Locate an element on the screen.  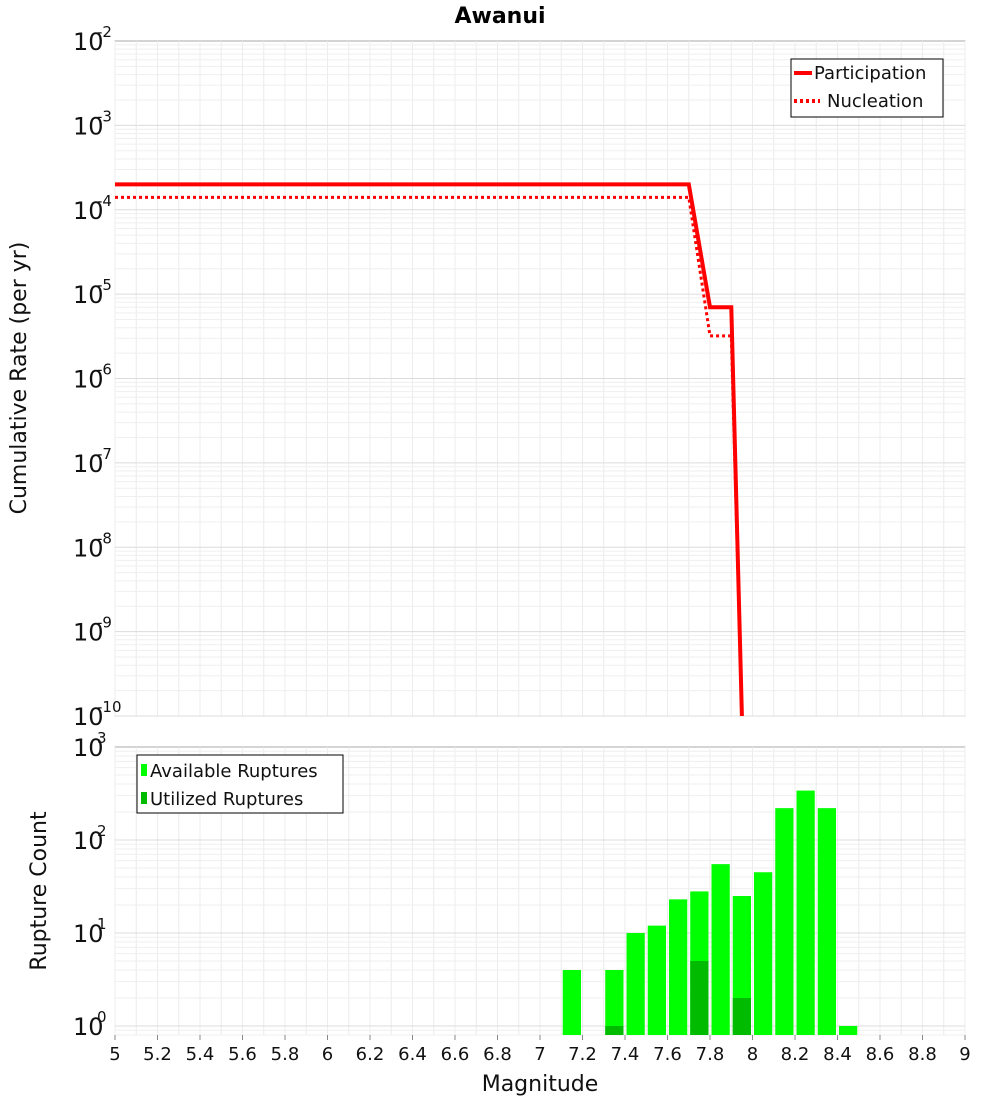
x-tick-label: 7.4 is located at coordinates (625, 1054).